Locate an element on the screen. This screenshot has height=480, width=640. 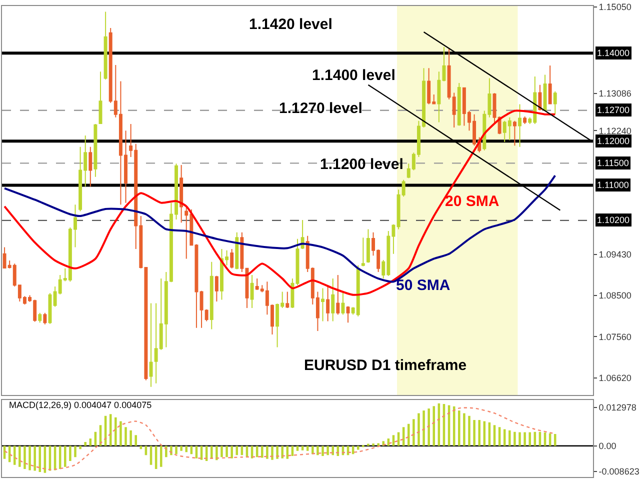
annotation: 1.1400 level is located at coordinates (354, 75).